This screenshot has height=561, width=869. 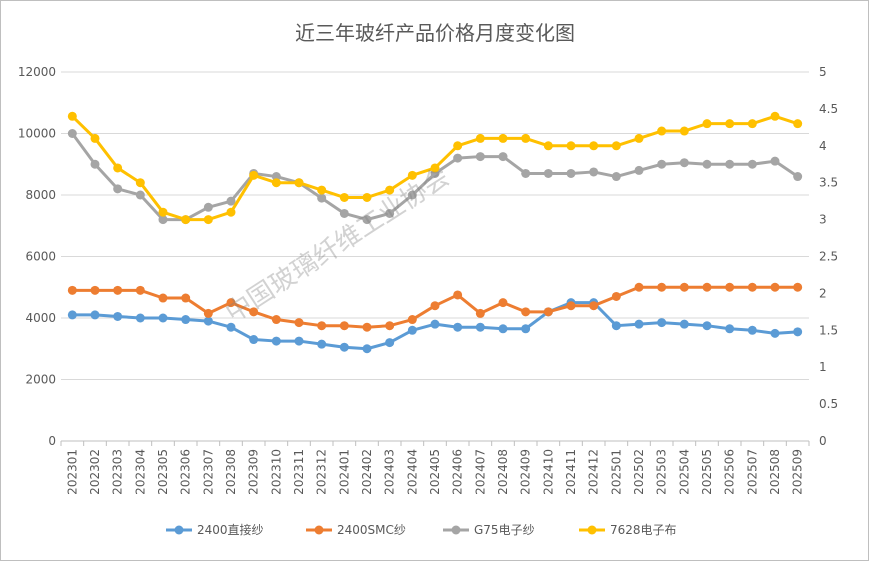 I want to click on x-tick-label: 202303, so click(x=118, y=472).